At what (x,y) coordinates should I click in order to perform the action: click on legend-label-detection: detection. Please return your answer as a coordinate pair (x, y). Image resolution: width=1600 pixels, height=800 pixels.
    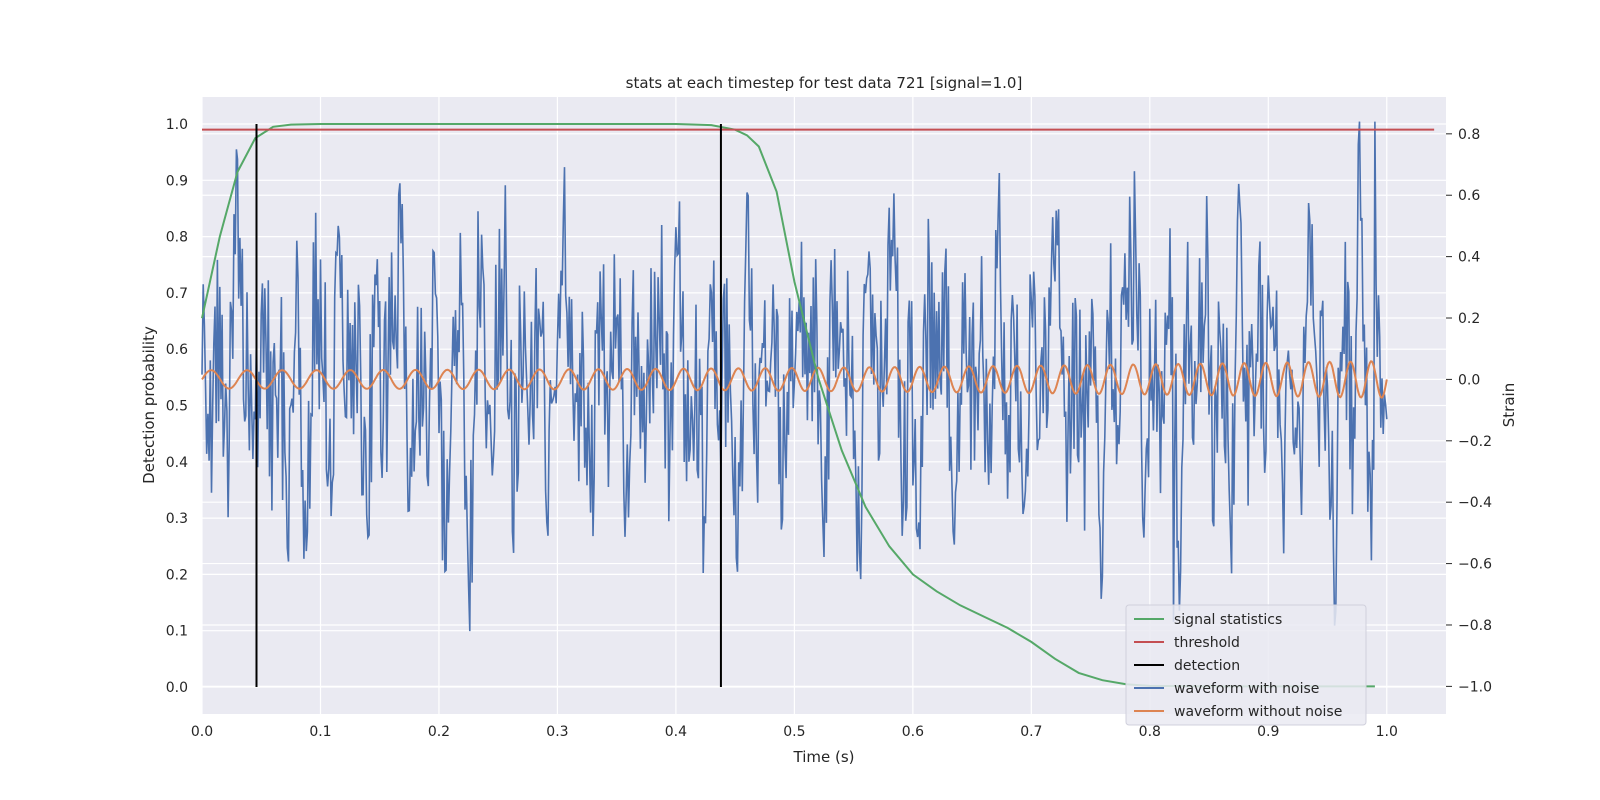
    Looking at the image, I should click on (1207, 666).